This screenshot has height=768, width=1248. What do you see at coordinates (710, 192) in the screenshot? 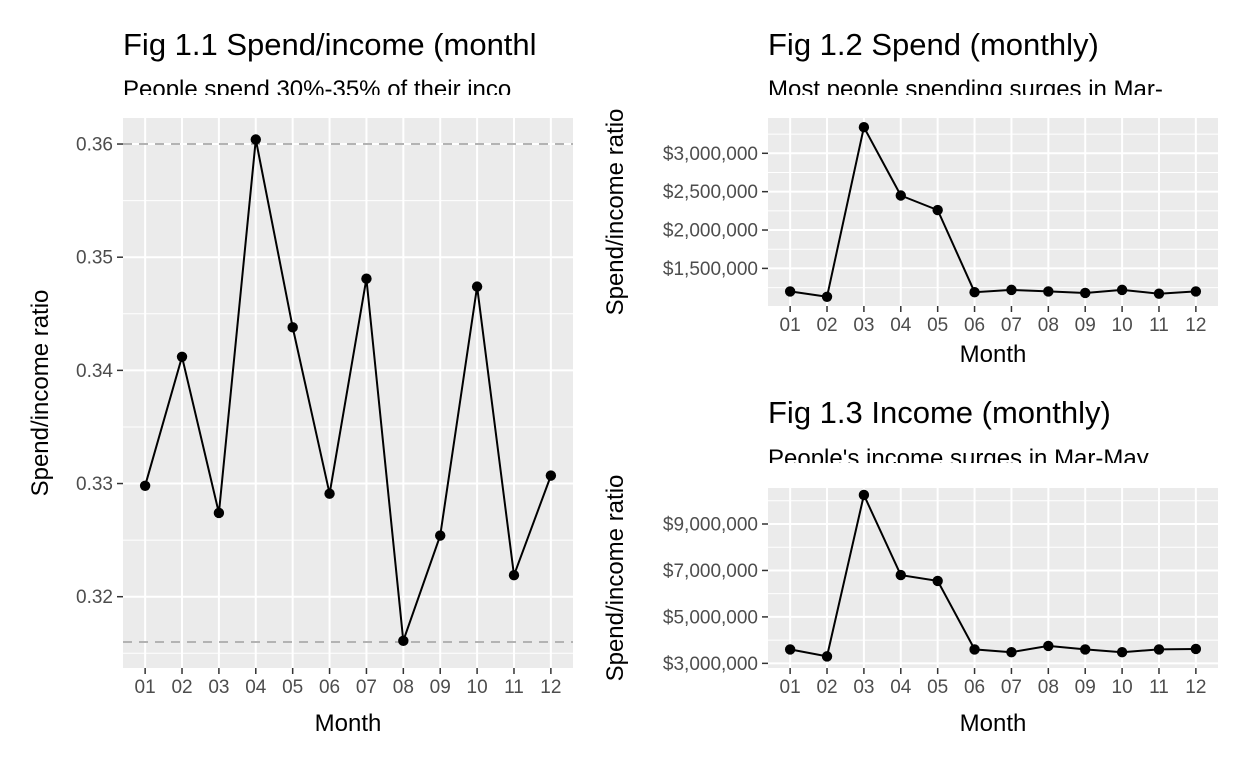
I see `y-tick-label: $2,500,000` at bounding box center [710, 192].